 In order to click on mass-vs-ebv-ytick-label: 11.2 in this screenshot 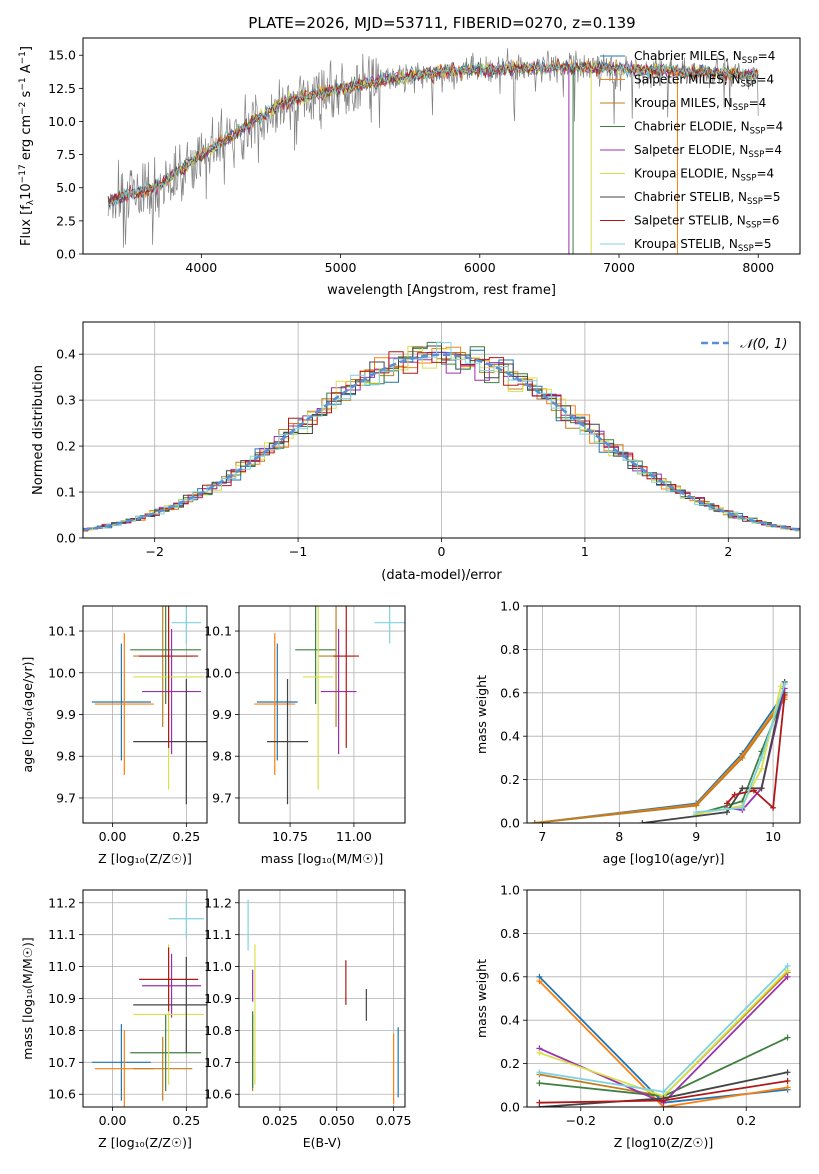, I will do `click(218, 902)`.